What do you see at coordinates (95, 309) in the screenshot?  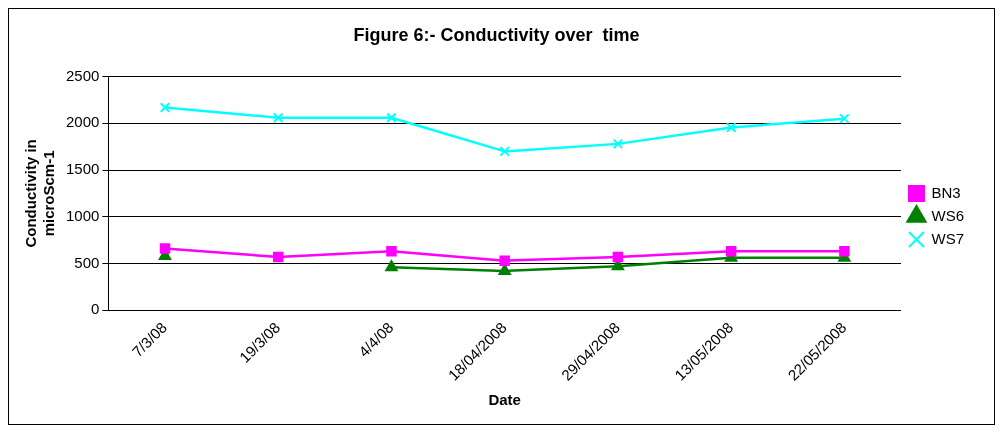 I see `y-tick-label: 0` at bounding box center [95, 309].